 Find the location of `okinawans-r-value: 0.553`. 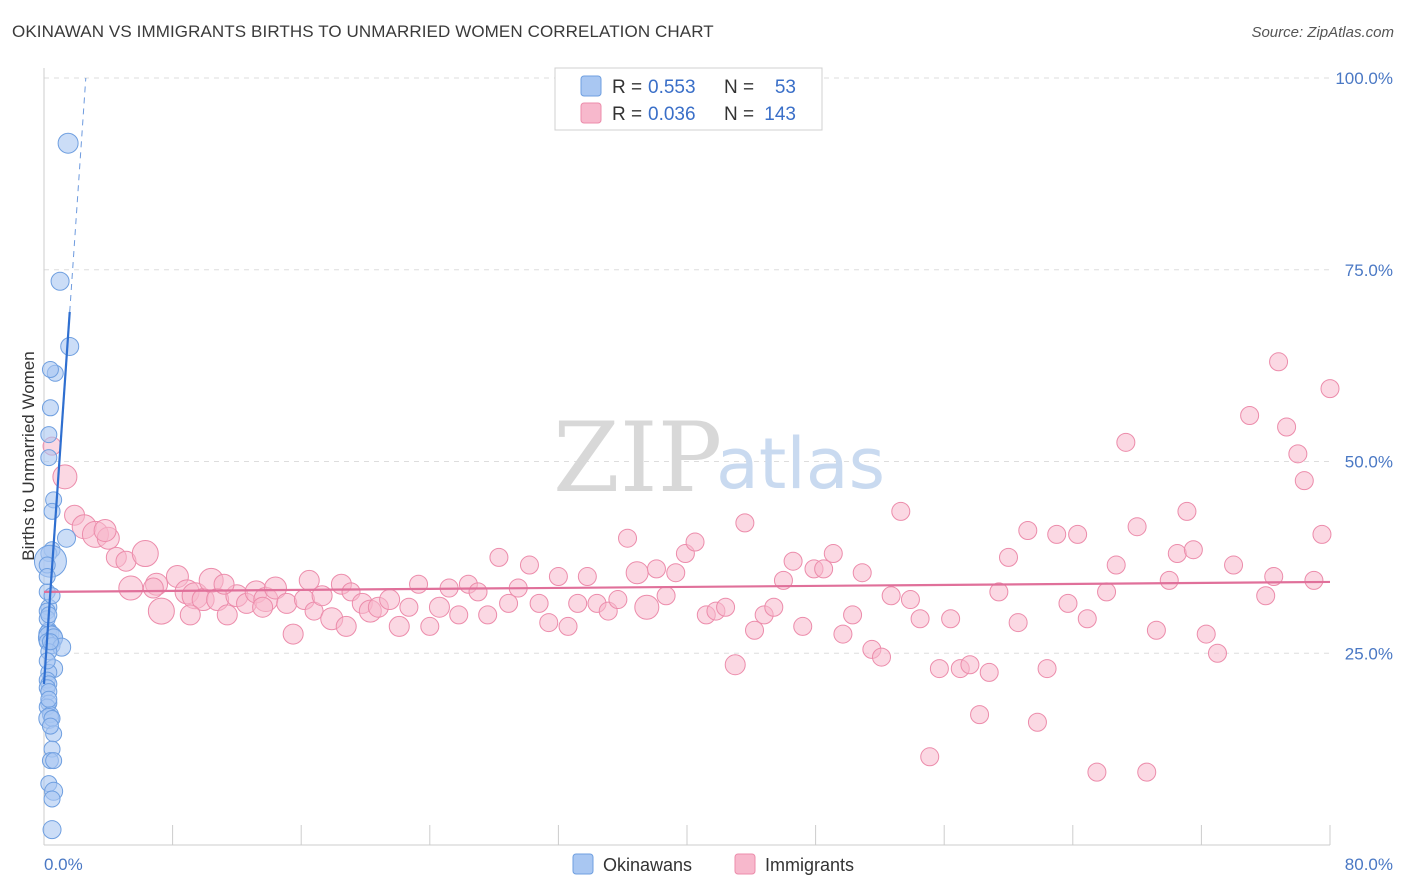

okinawans-r-value: 0.553 is located at coordinates (672, 87).